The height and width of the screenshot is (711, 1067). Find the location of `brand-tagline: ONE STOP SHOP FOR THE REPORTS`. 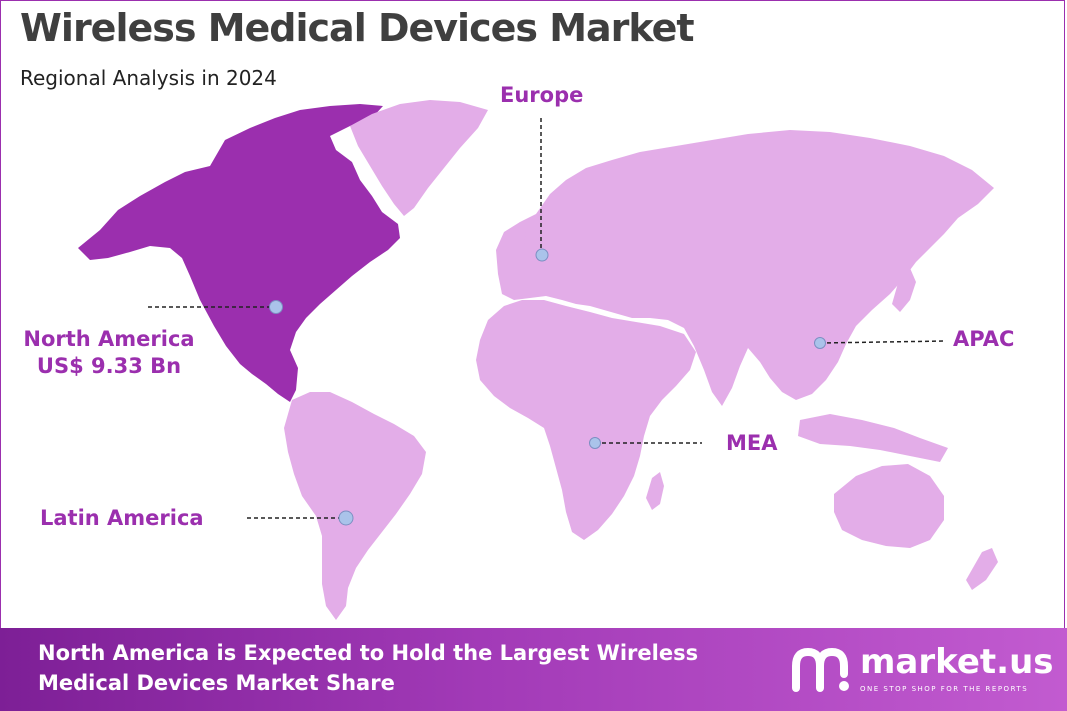

brand-tagline: ONE STOP SHOP FOR THE REPORTS is located at coordinates (944, 689).